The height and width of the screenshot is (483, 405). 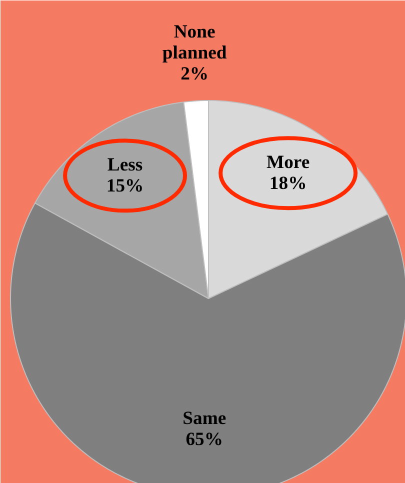 I want to click on slice-label: Less, so click(x=125, y=165).